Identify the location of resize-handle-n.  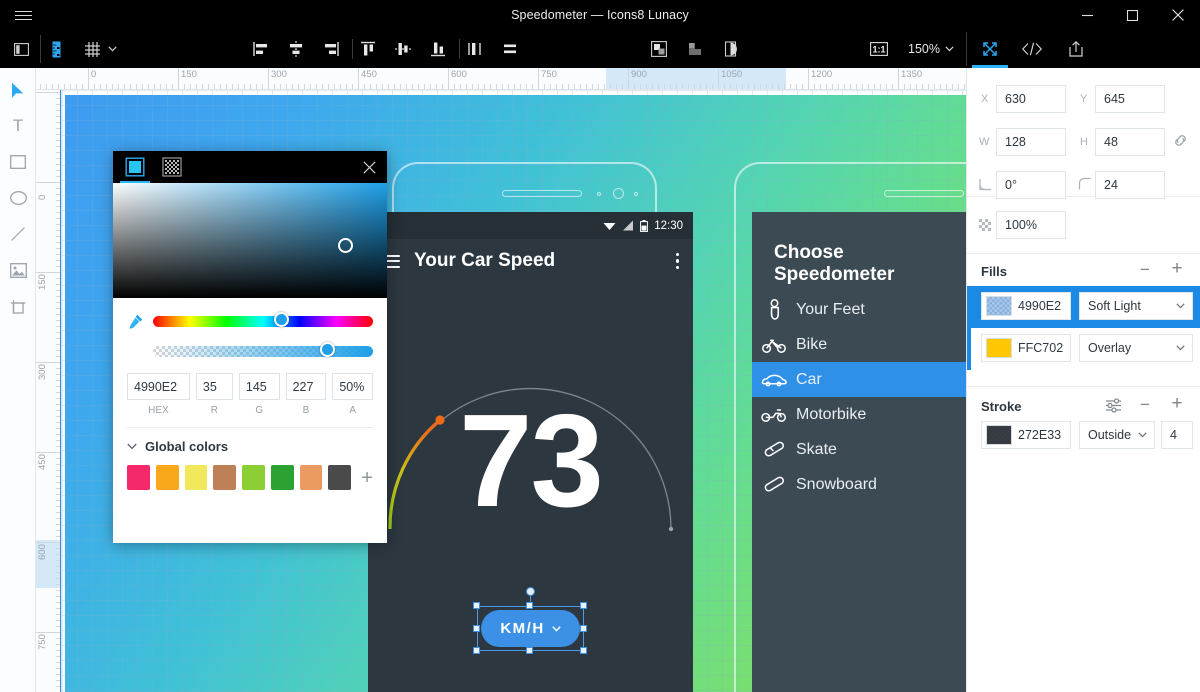
(529, 605).